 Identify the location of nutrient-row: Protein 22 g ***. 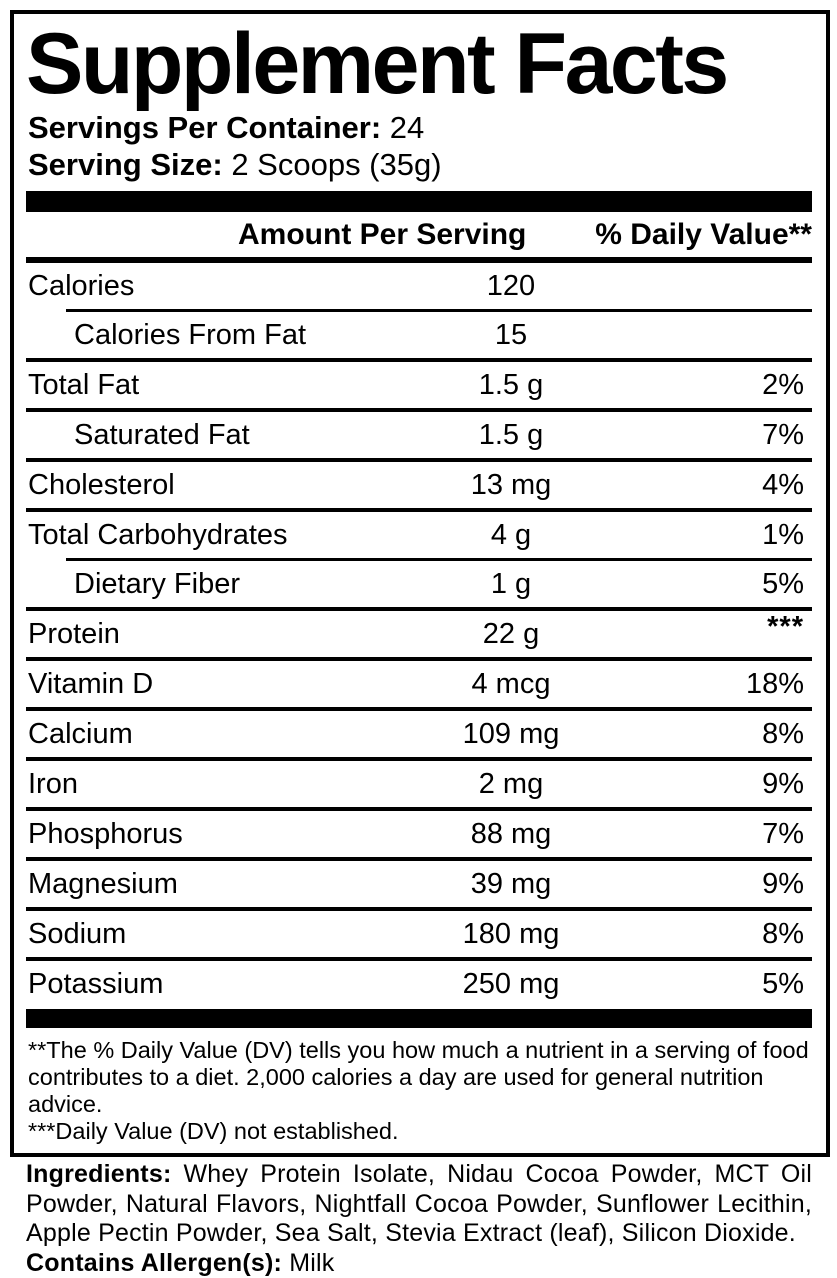
(419, 634).